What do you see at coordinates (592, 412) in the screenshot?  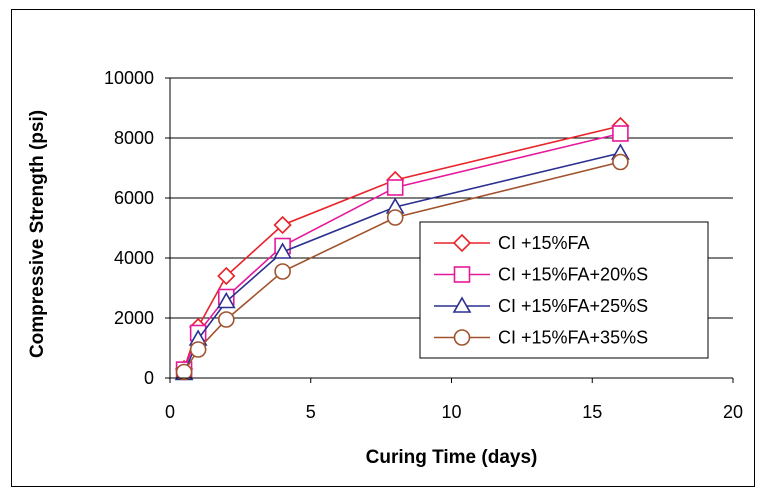 I see `x-tick-label-3: 15` at bounding box center [592, 412].